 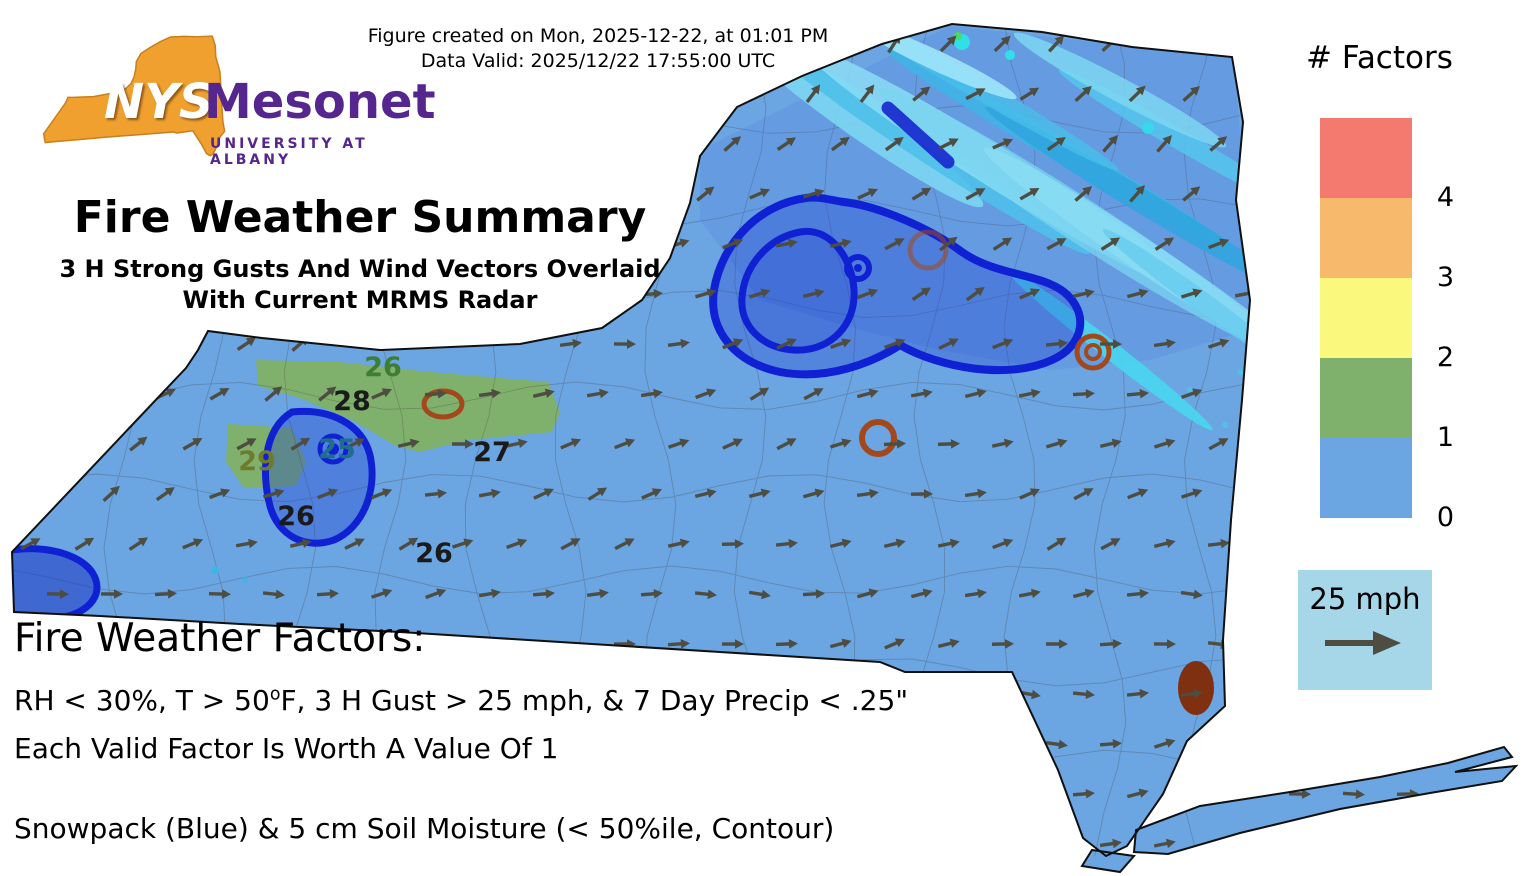 I want to click on legend-band: 2, so click(x=1387, y=325).